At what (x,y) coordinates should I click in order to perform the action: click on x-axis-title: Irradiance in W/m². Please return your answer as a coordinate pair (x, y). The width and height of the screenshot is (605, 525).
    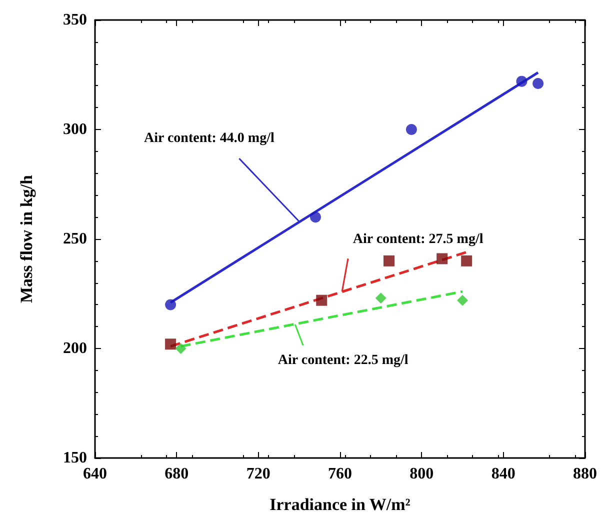
    Looking at the image, I should click on (340, 504).